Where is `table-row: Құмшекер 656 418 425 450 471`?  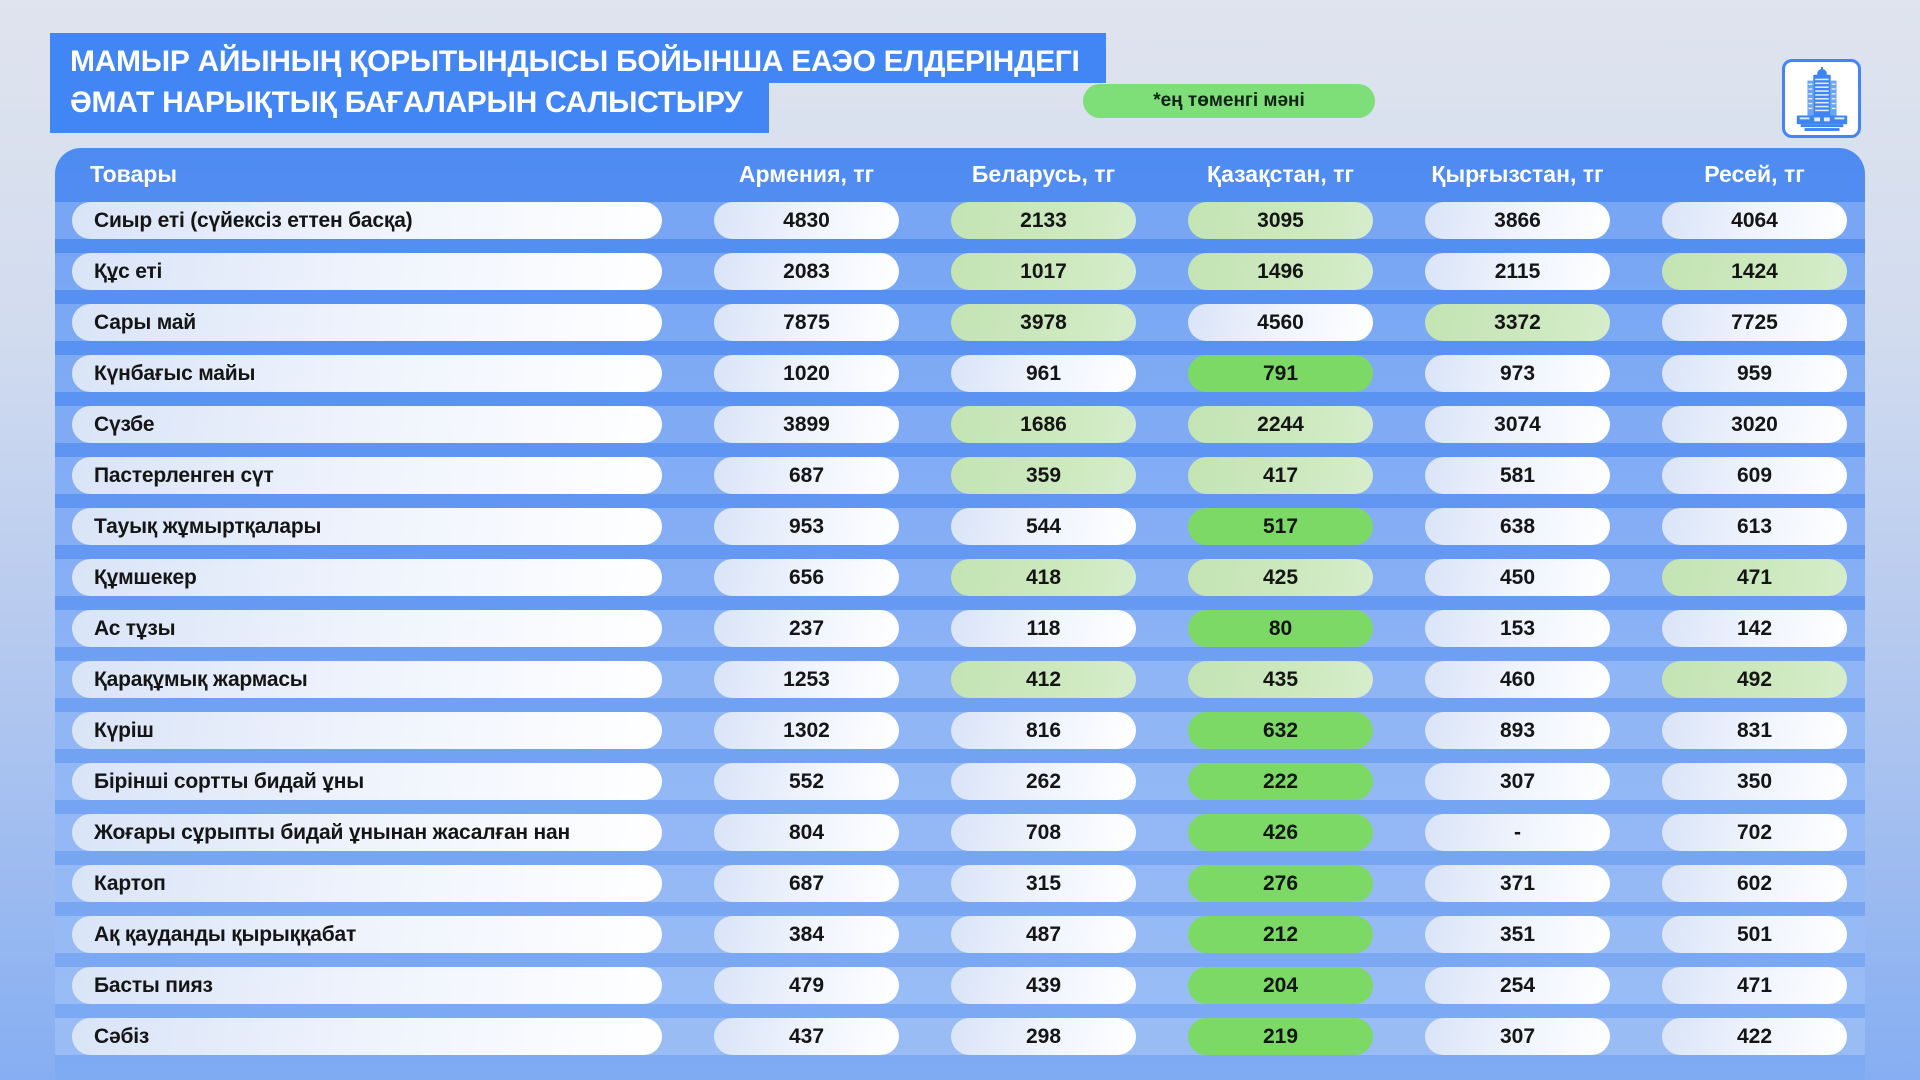 table-row: Құмшекер 656 418 425 450 471 is located at coordinates (960, 577).